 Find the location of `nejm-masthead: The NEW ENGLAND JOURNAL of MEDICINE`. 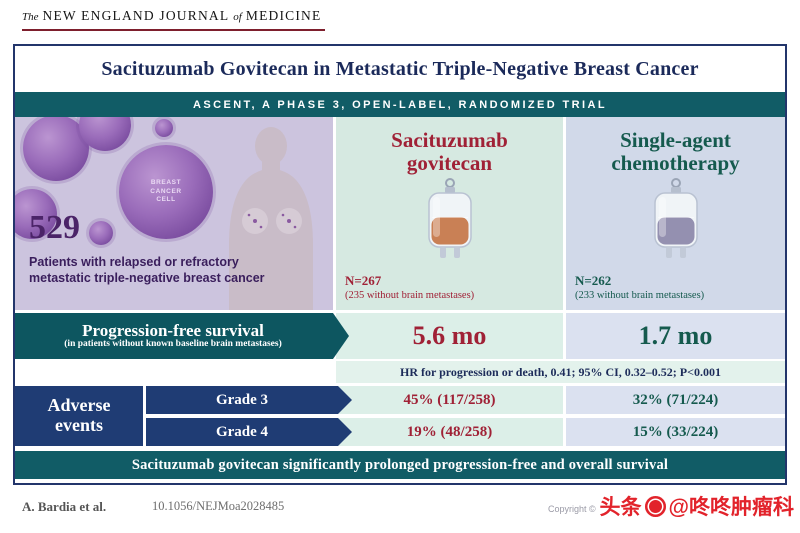

nejm-masthead: The NEW ENGLAND JOURNAL of MEDICINE is located at coordinates (174, 19).